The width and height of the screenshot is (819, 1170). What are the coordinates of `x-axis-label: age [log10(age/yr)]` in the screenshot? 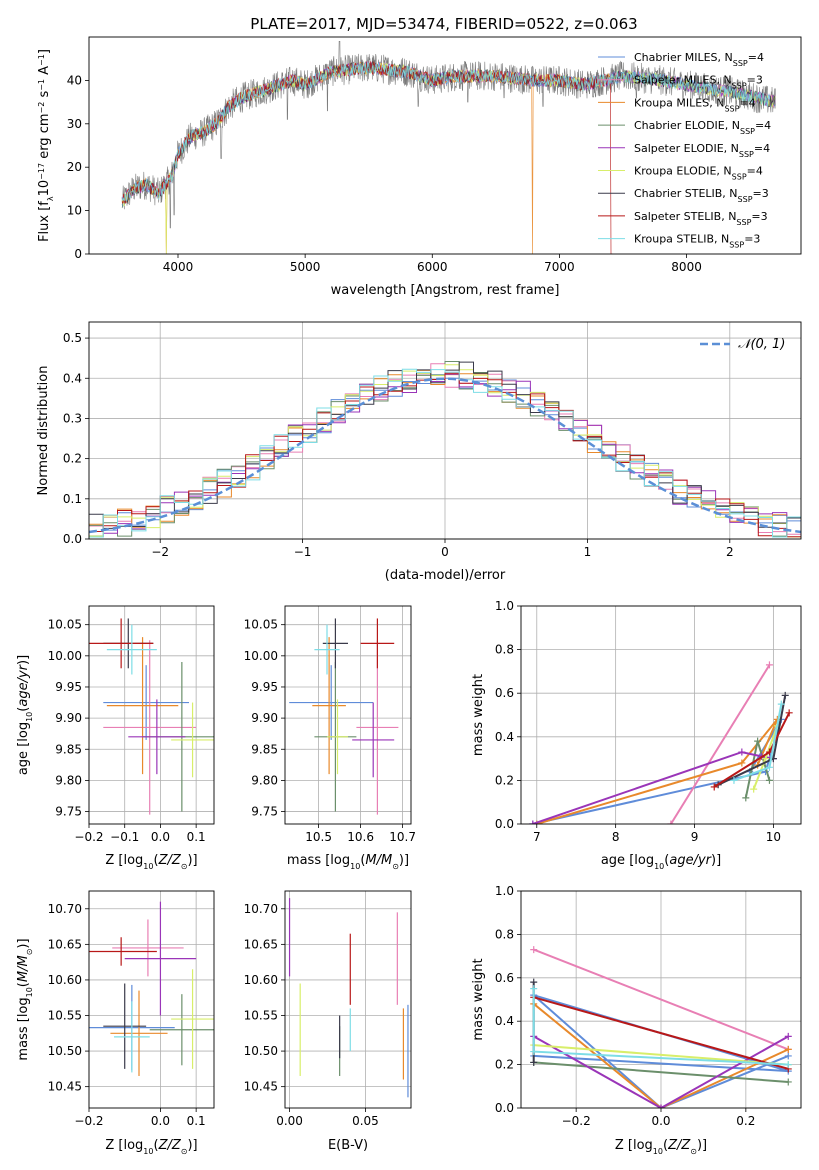 It's located at (661, 862).